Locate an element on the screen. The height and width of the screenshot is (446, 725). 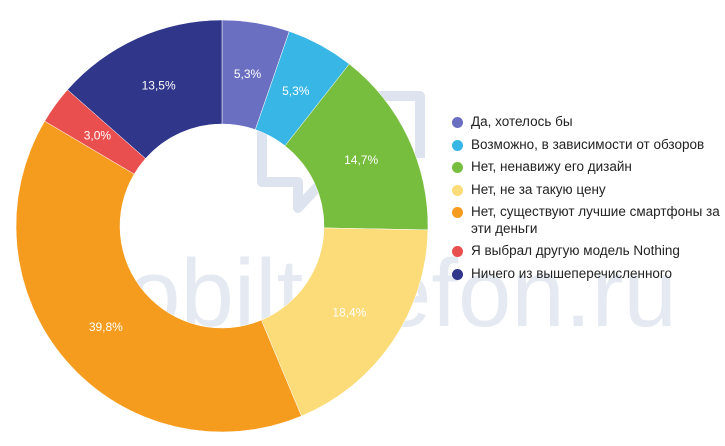
legend-label: Нет, ненавижу его дизайн is located at coordinates (551, 166).